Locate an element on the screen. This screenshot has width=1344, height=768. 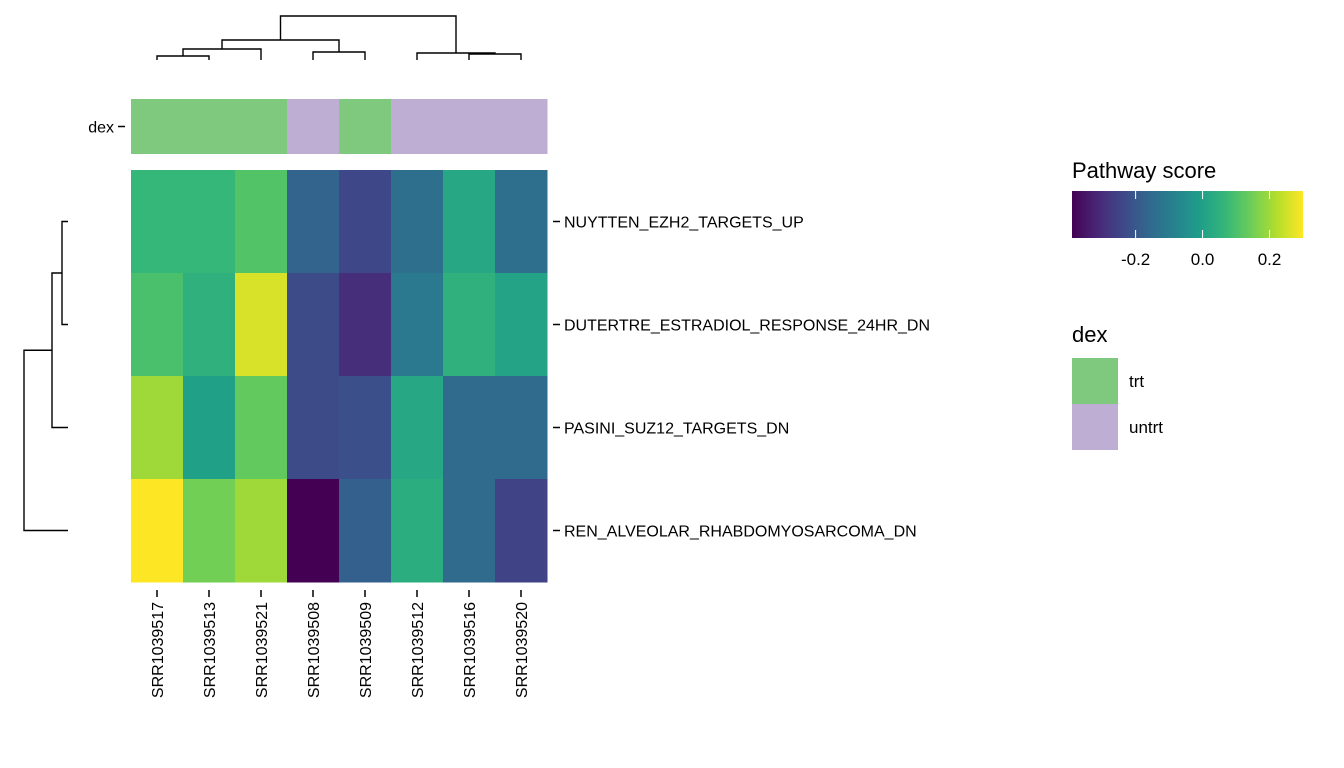
column-label: SRR1039512 is located at coordinates (418, 650).